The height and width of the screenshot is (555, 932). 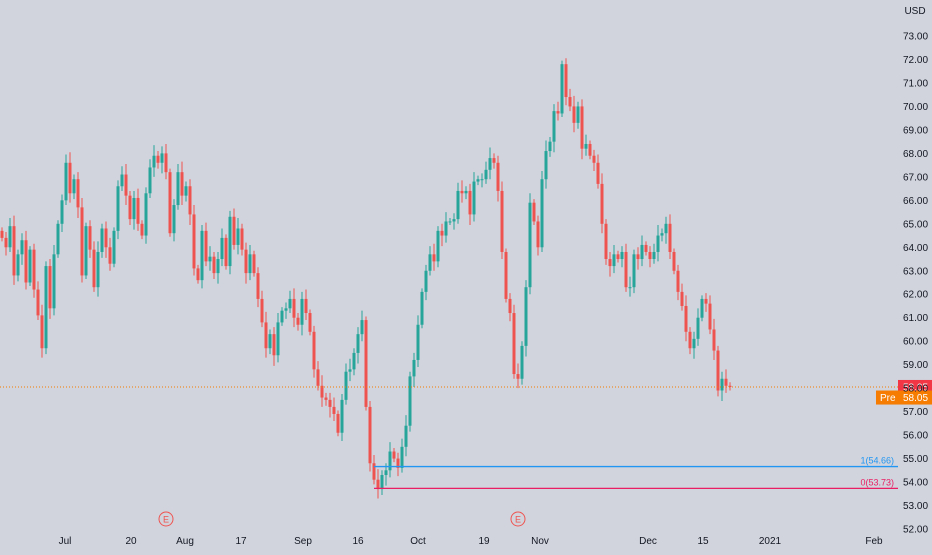 I want to click on y-tick-label: 62.00, so click(x=915, y=295).